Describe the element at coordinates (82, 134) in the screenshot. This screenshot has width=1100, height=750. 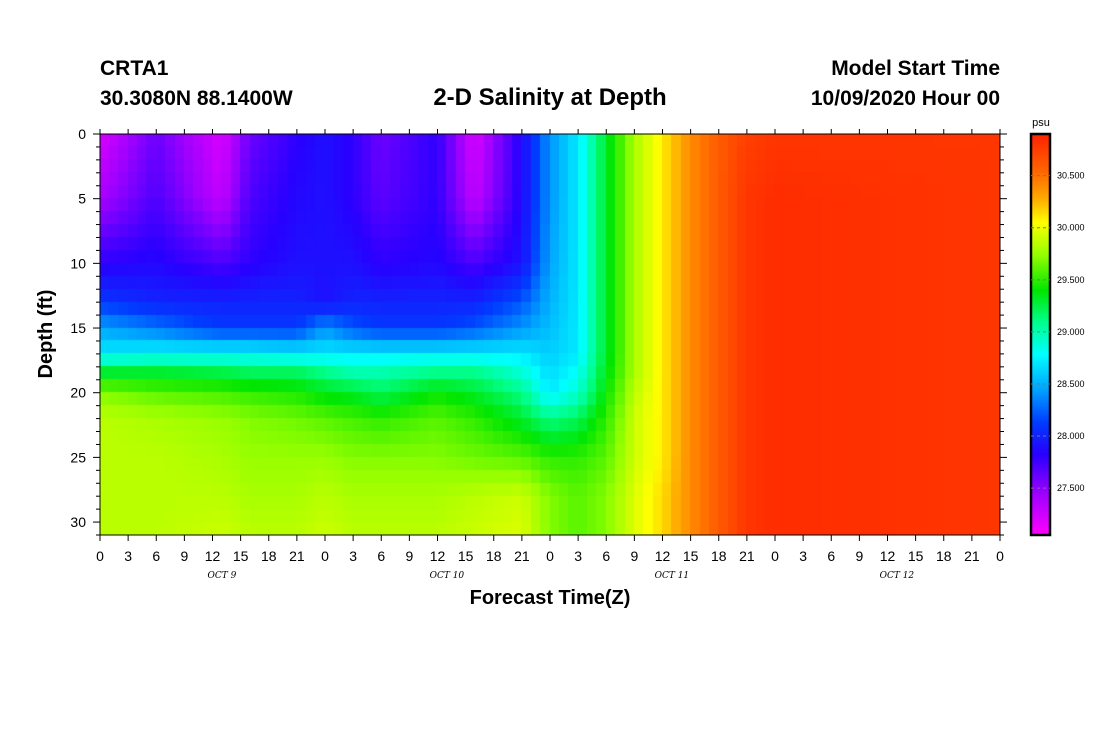
I see `y-tick-label: 0` at that location.